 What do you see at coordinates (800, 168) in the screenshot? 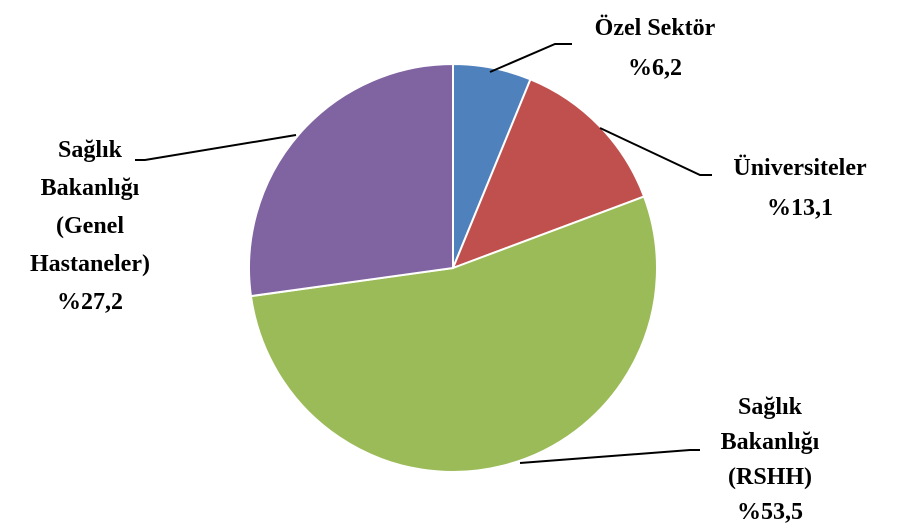
I see `category-label: Üniversiteler` at bounding box center [800, 168].